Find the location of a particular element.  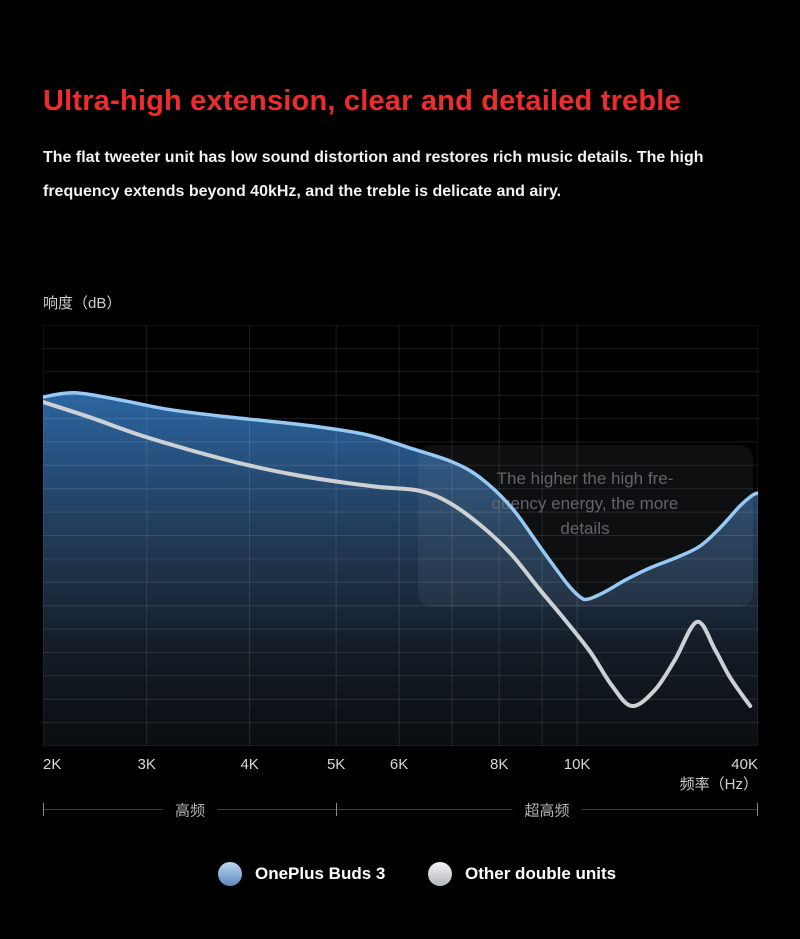

y-axis-label: 响度（dB） is located at coordinates (82, 303).